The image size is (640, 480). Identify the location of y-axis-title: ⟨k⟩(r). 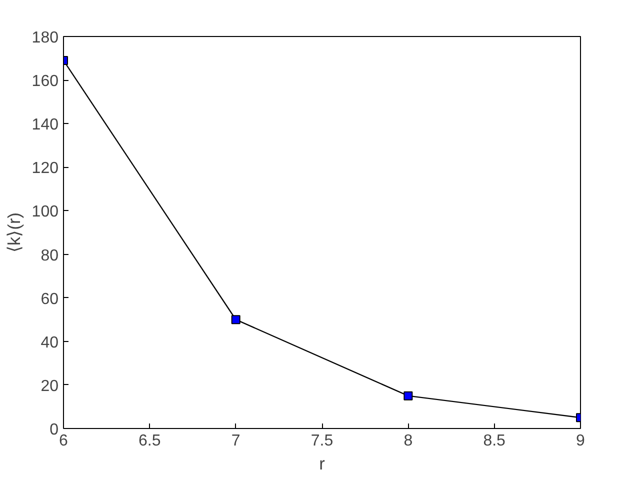
(14, 232).